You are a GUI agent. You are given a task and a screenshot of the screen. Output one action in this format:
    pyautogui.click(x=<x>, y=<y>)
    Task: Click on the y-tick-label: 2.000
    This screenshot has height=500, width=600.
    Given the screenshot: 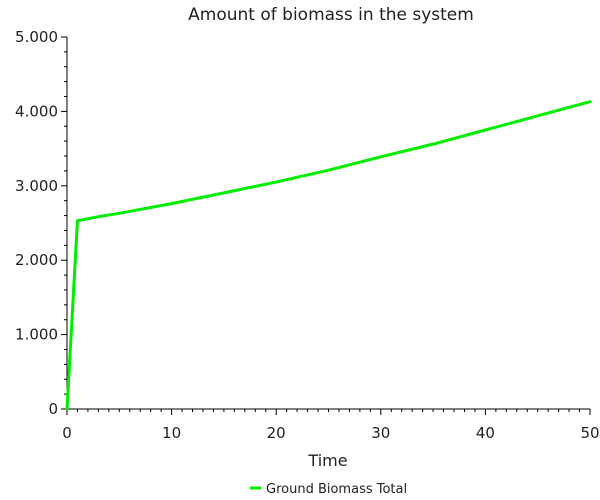 What is the action you would take?
    pyautogui.click(x=36, y=260)
    